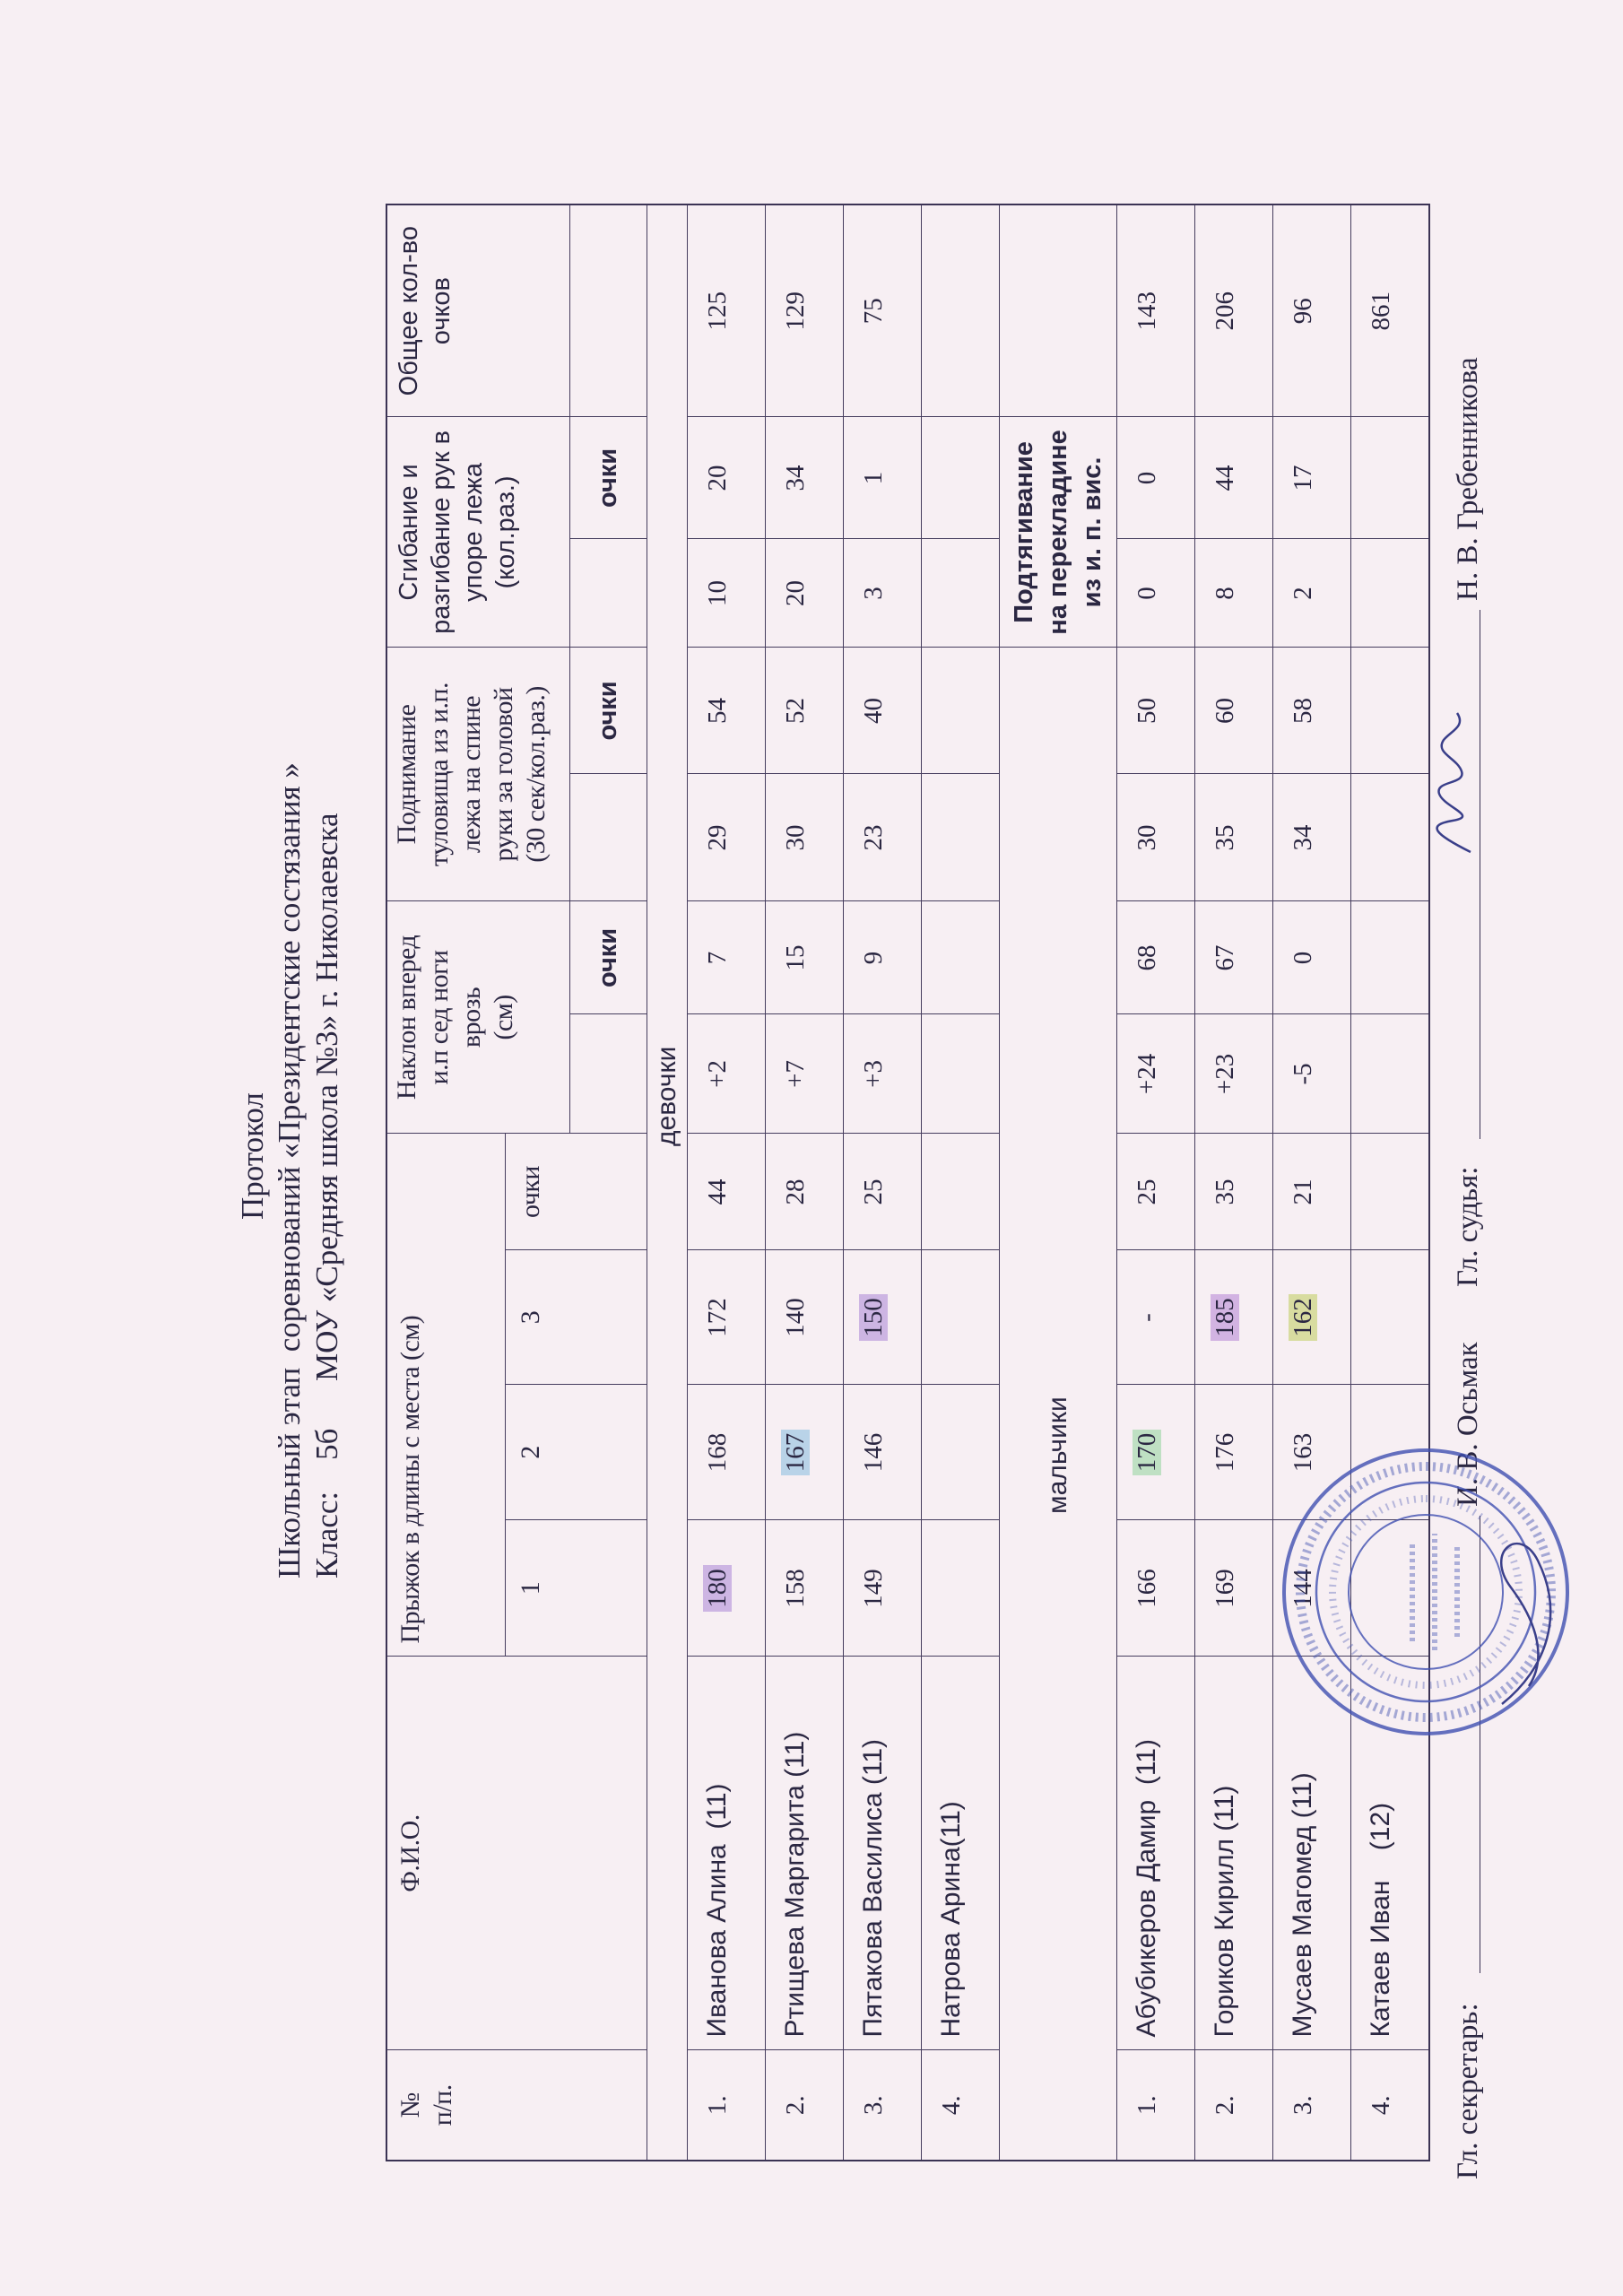  I want to click on col-header-bend-points: очки, so click(608, 957).